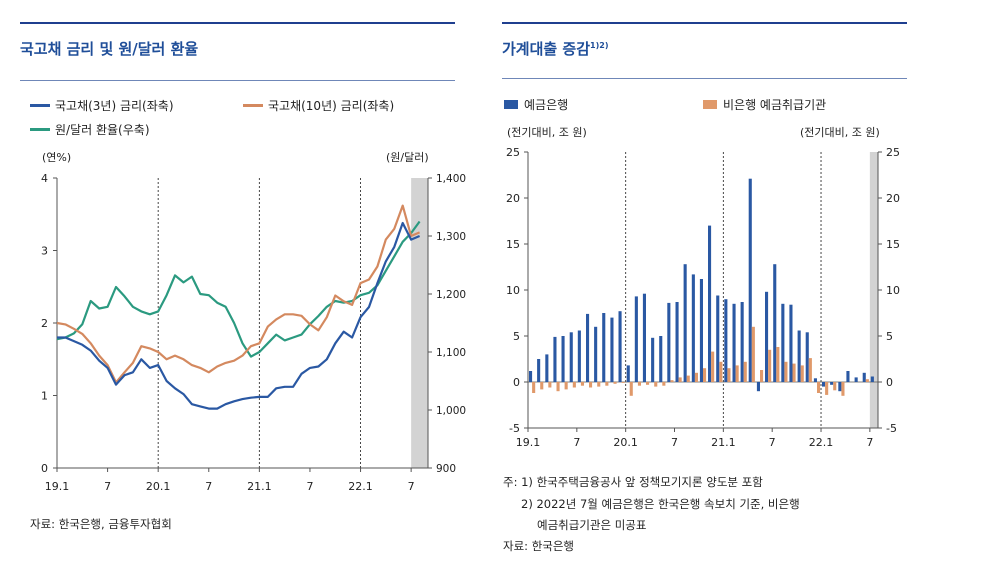 This screenshot has height=567, width=983. Describe the element at coordinates (451, 237) in the screenshot. I see `y-right-tick-label: 1,300` at that location.